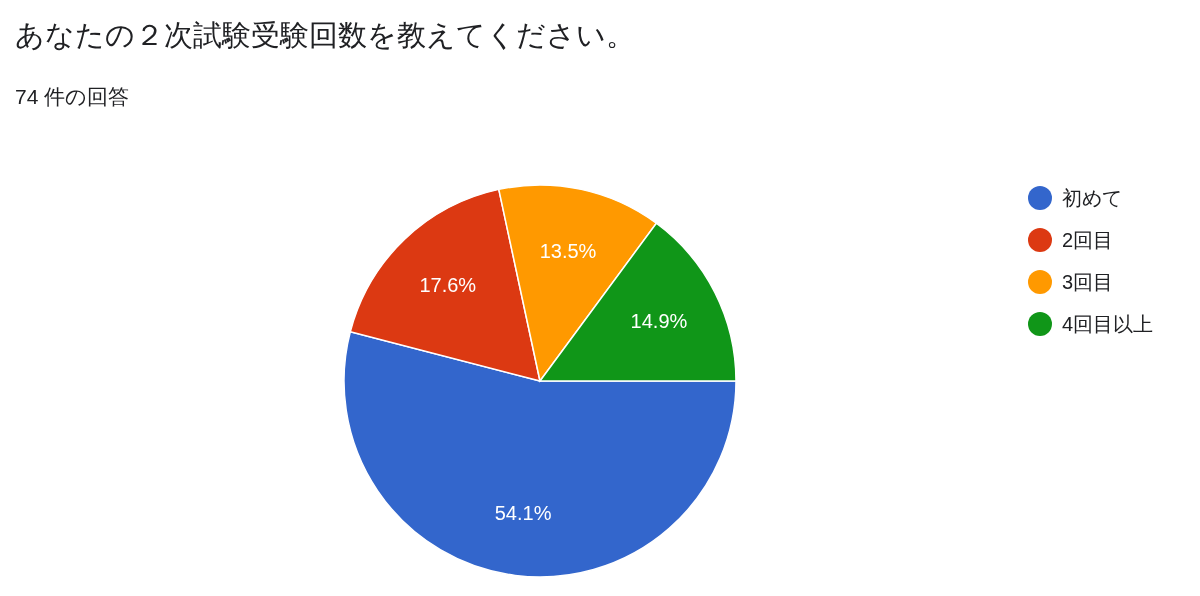 The height and width of the screenshot is (596, 1200). I want to click on data-label: 14.9%, so click(659, 320).